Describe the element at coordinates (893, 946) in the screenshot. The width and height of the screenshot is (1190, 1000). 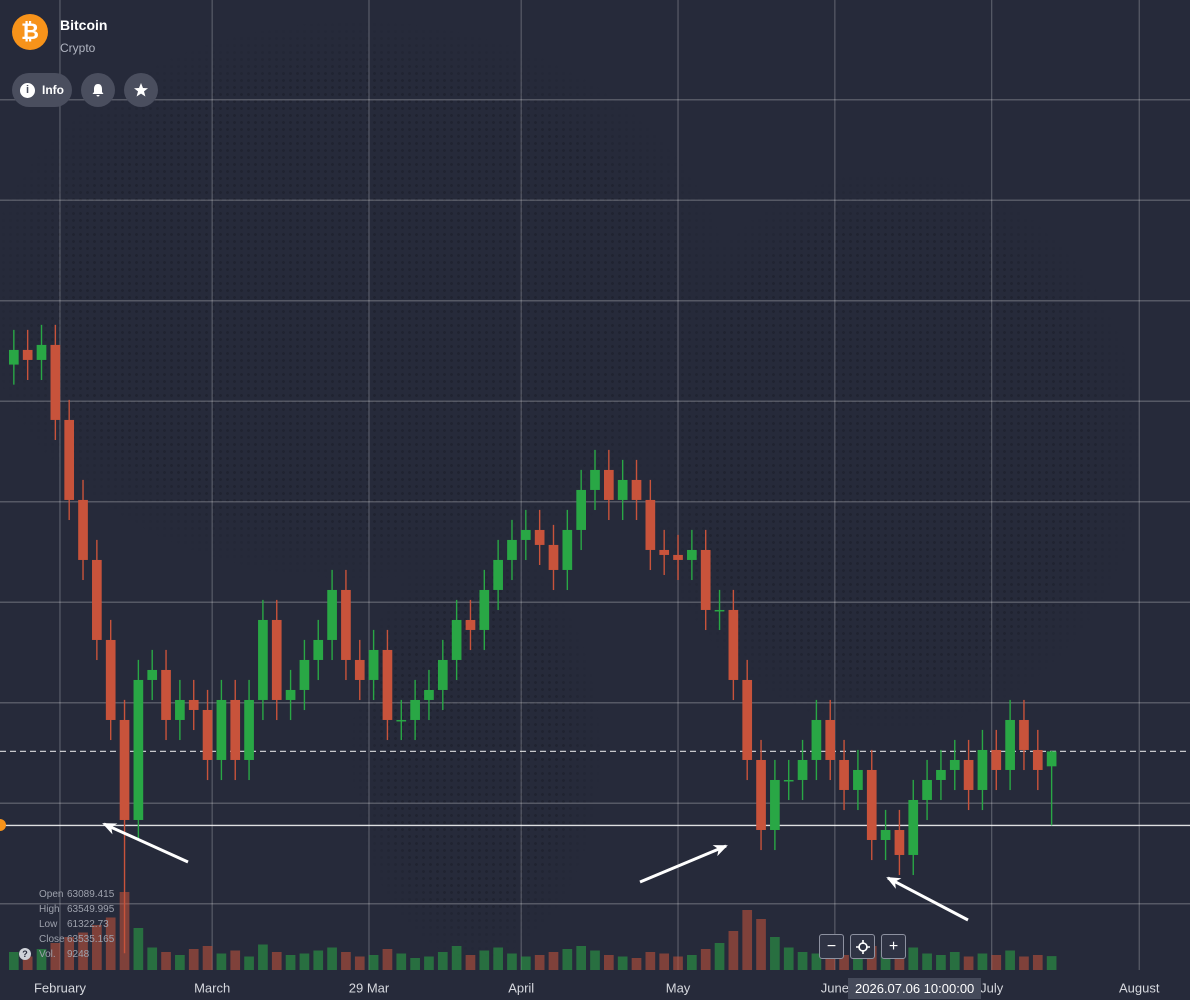
I see `zoom-in-button: +` at that location.